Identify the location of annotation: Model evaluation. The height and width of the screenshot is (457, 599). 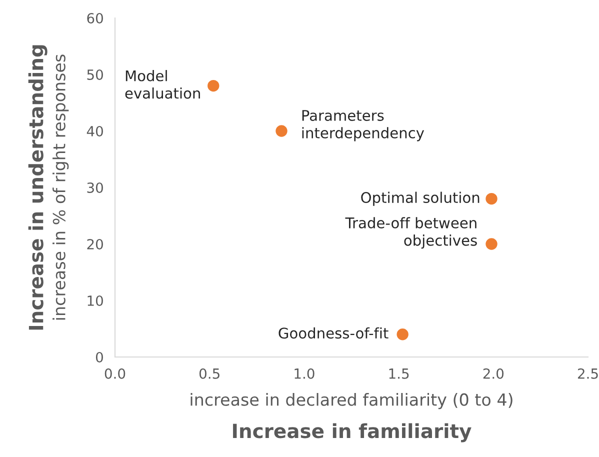
(162, 84).